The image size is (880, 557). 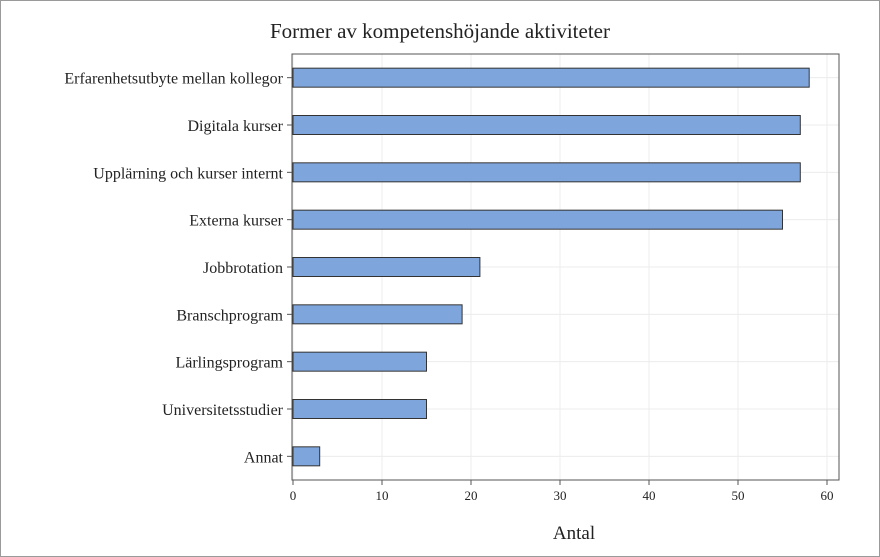 I want to click on x-axis-label: Antal, so click(x=574, y=533).